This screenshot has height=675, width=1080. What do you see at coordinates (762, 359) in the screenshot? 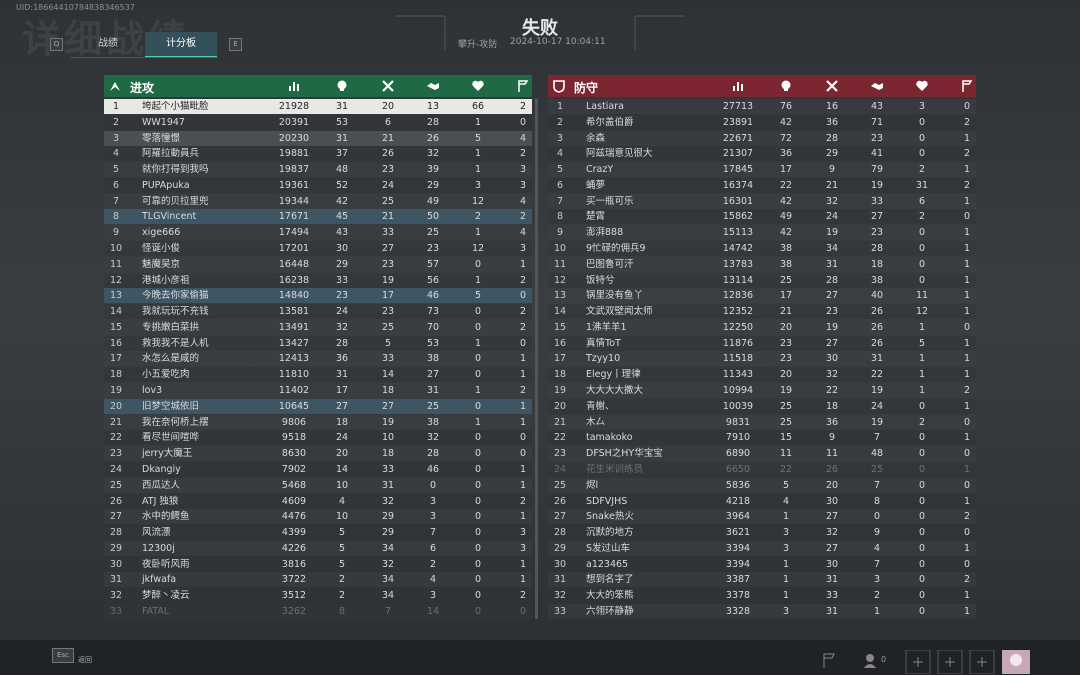
I see `player-row: 17 Tzyy10 11518 23 30 31 1 1` at bounding box center [762, 359].